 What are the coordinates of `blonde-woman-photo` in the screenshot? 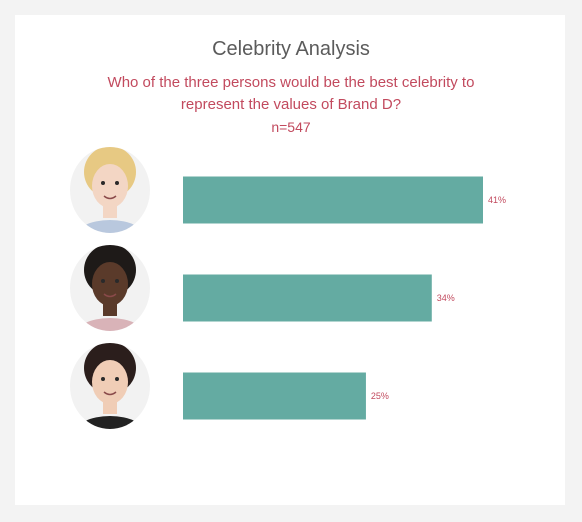 It's located at (110, 190).